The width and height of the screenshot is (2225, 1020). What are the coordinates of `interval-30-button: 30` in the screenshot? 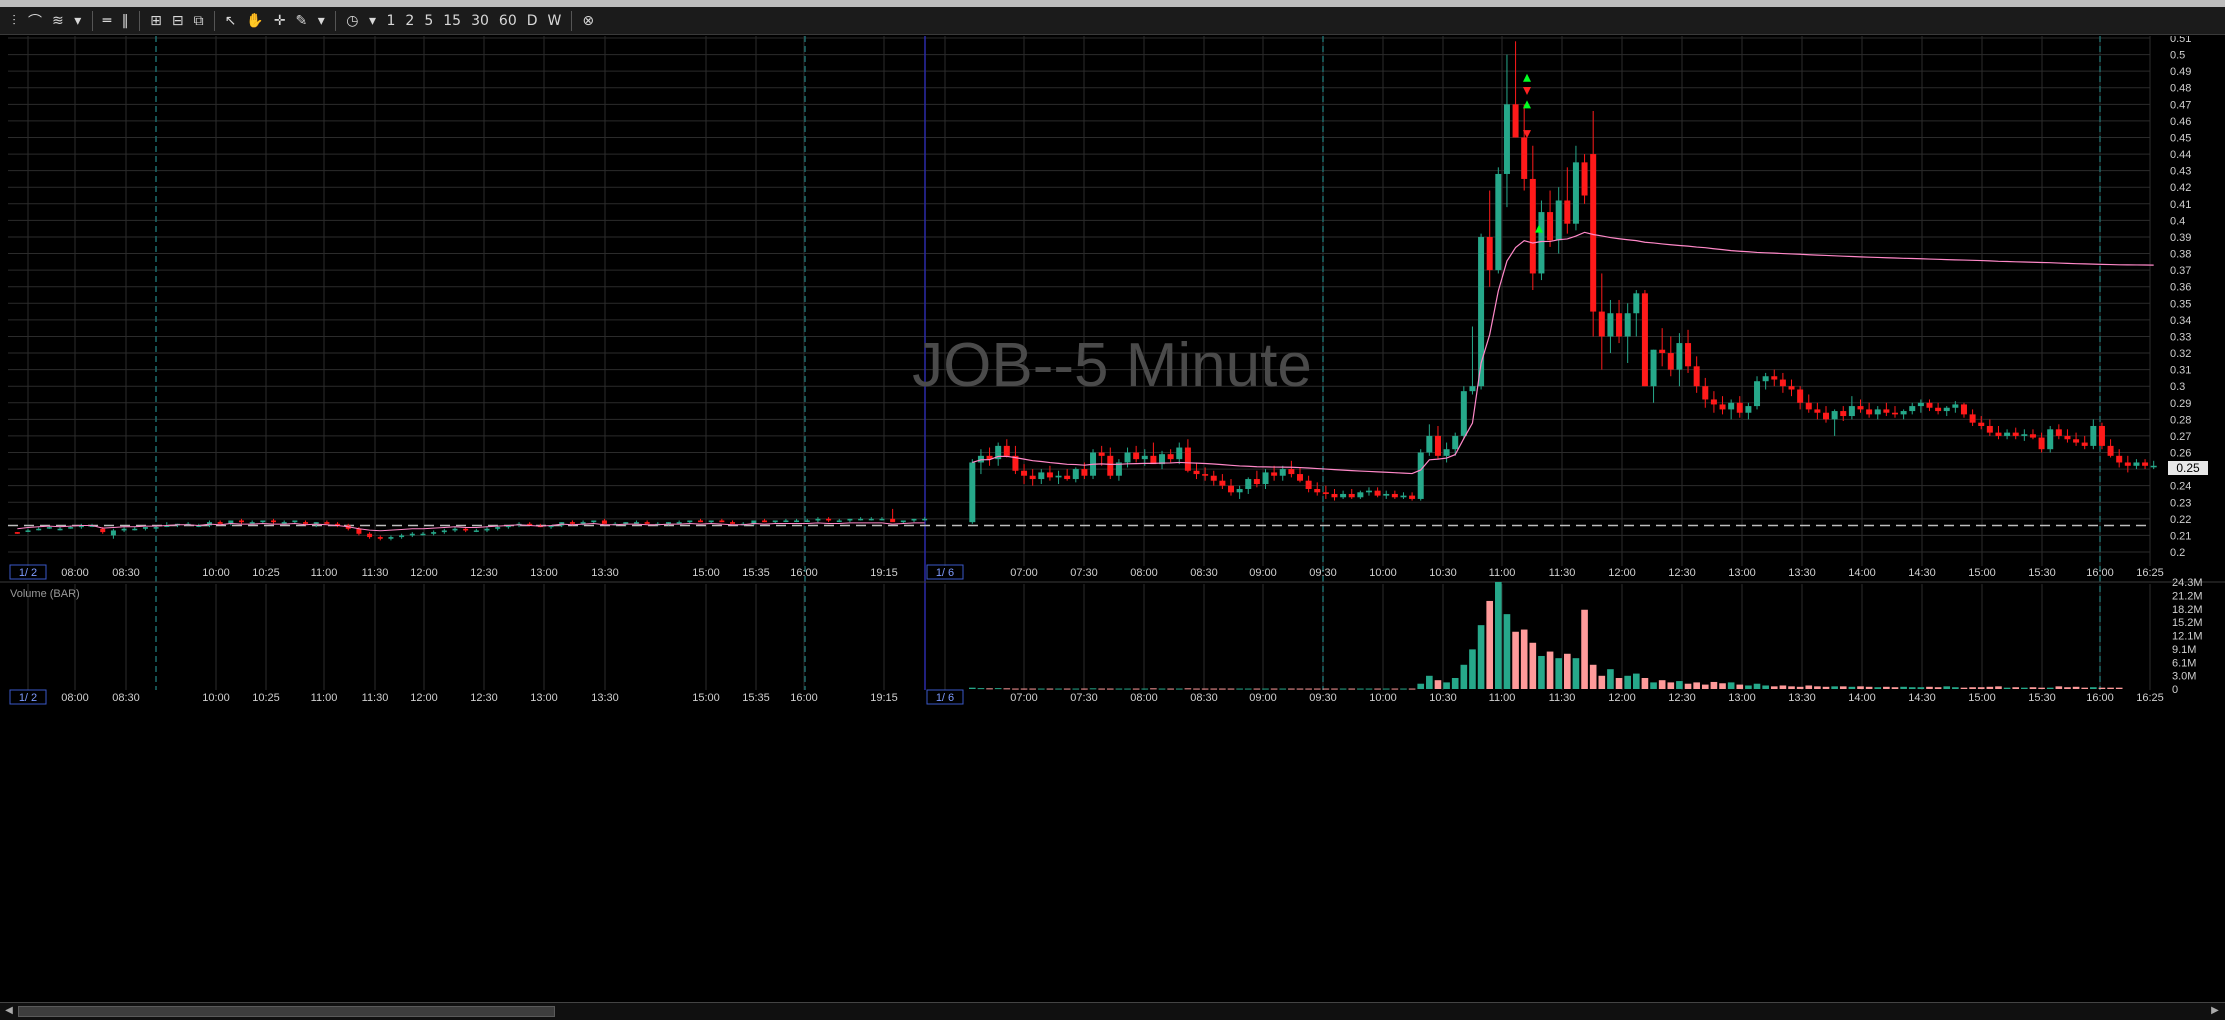 It's located at (480, 20).